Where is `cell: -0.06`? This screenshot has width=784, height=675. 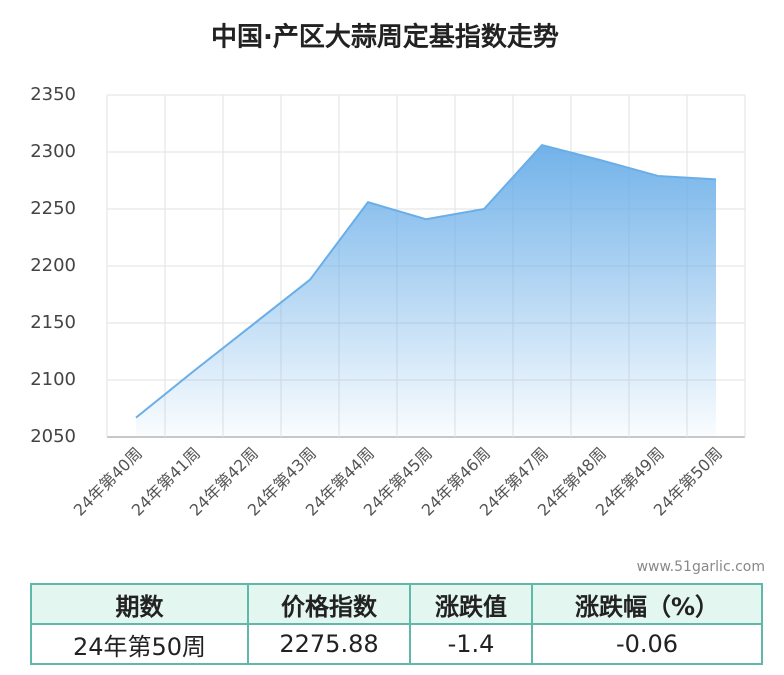
cell: -0.06 is located at coordinates (647, 644).